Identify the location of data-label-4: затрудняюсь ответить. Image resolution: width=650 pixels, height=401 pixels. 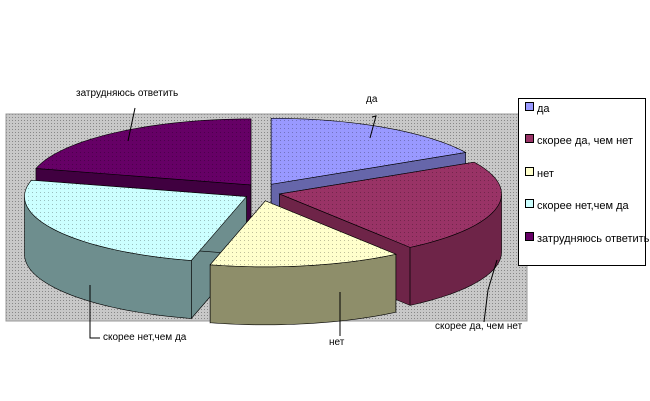
(127, 93).